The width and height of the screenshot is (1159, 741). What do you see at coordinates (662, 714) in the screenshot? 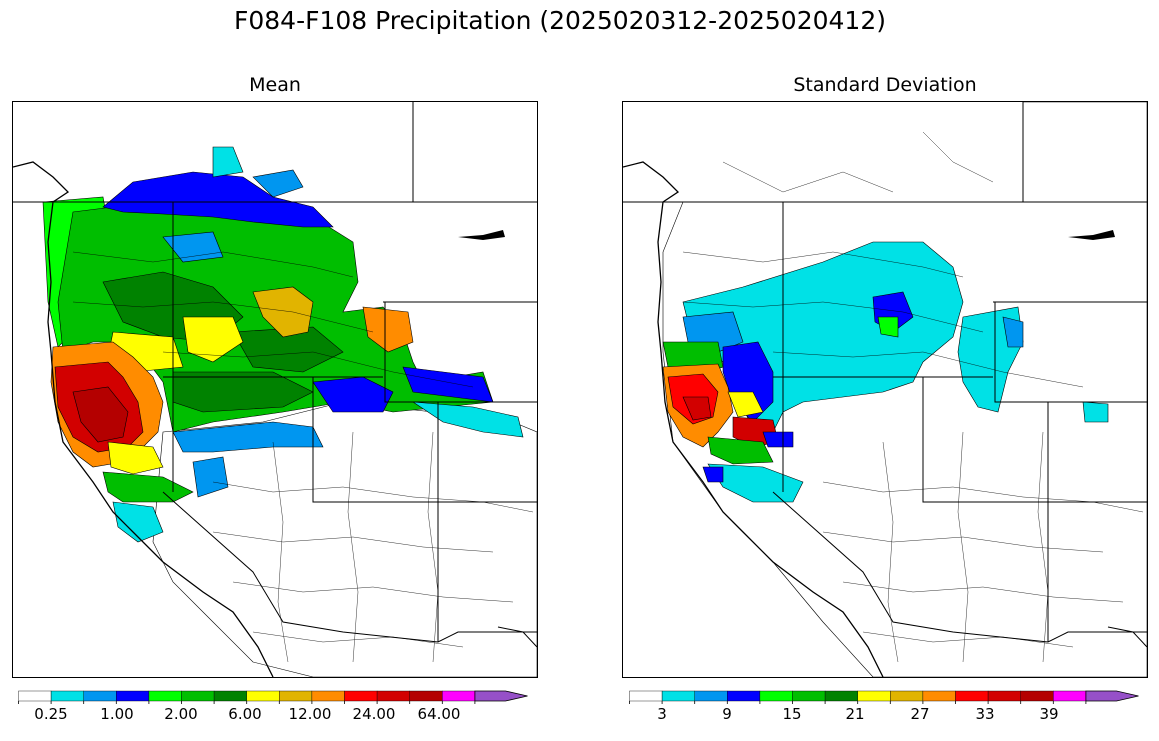
I see `stdev-tick-label: 3` at bounding box center [662, 714].